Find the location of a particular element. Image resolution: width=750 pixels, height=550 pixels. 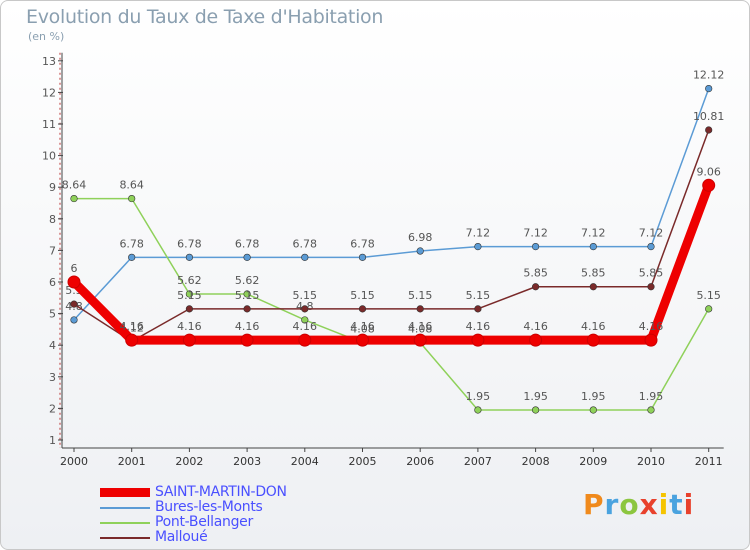

logo-letter: t is located at coordinates (676, 504).